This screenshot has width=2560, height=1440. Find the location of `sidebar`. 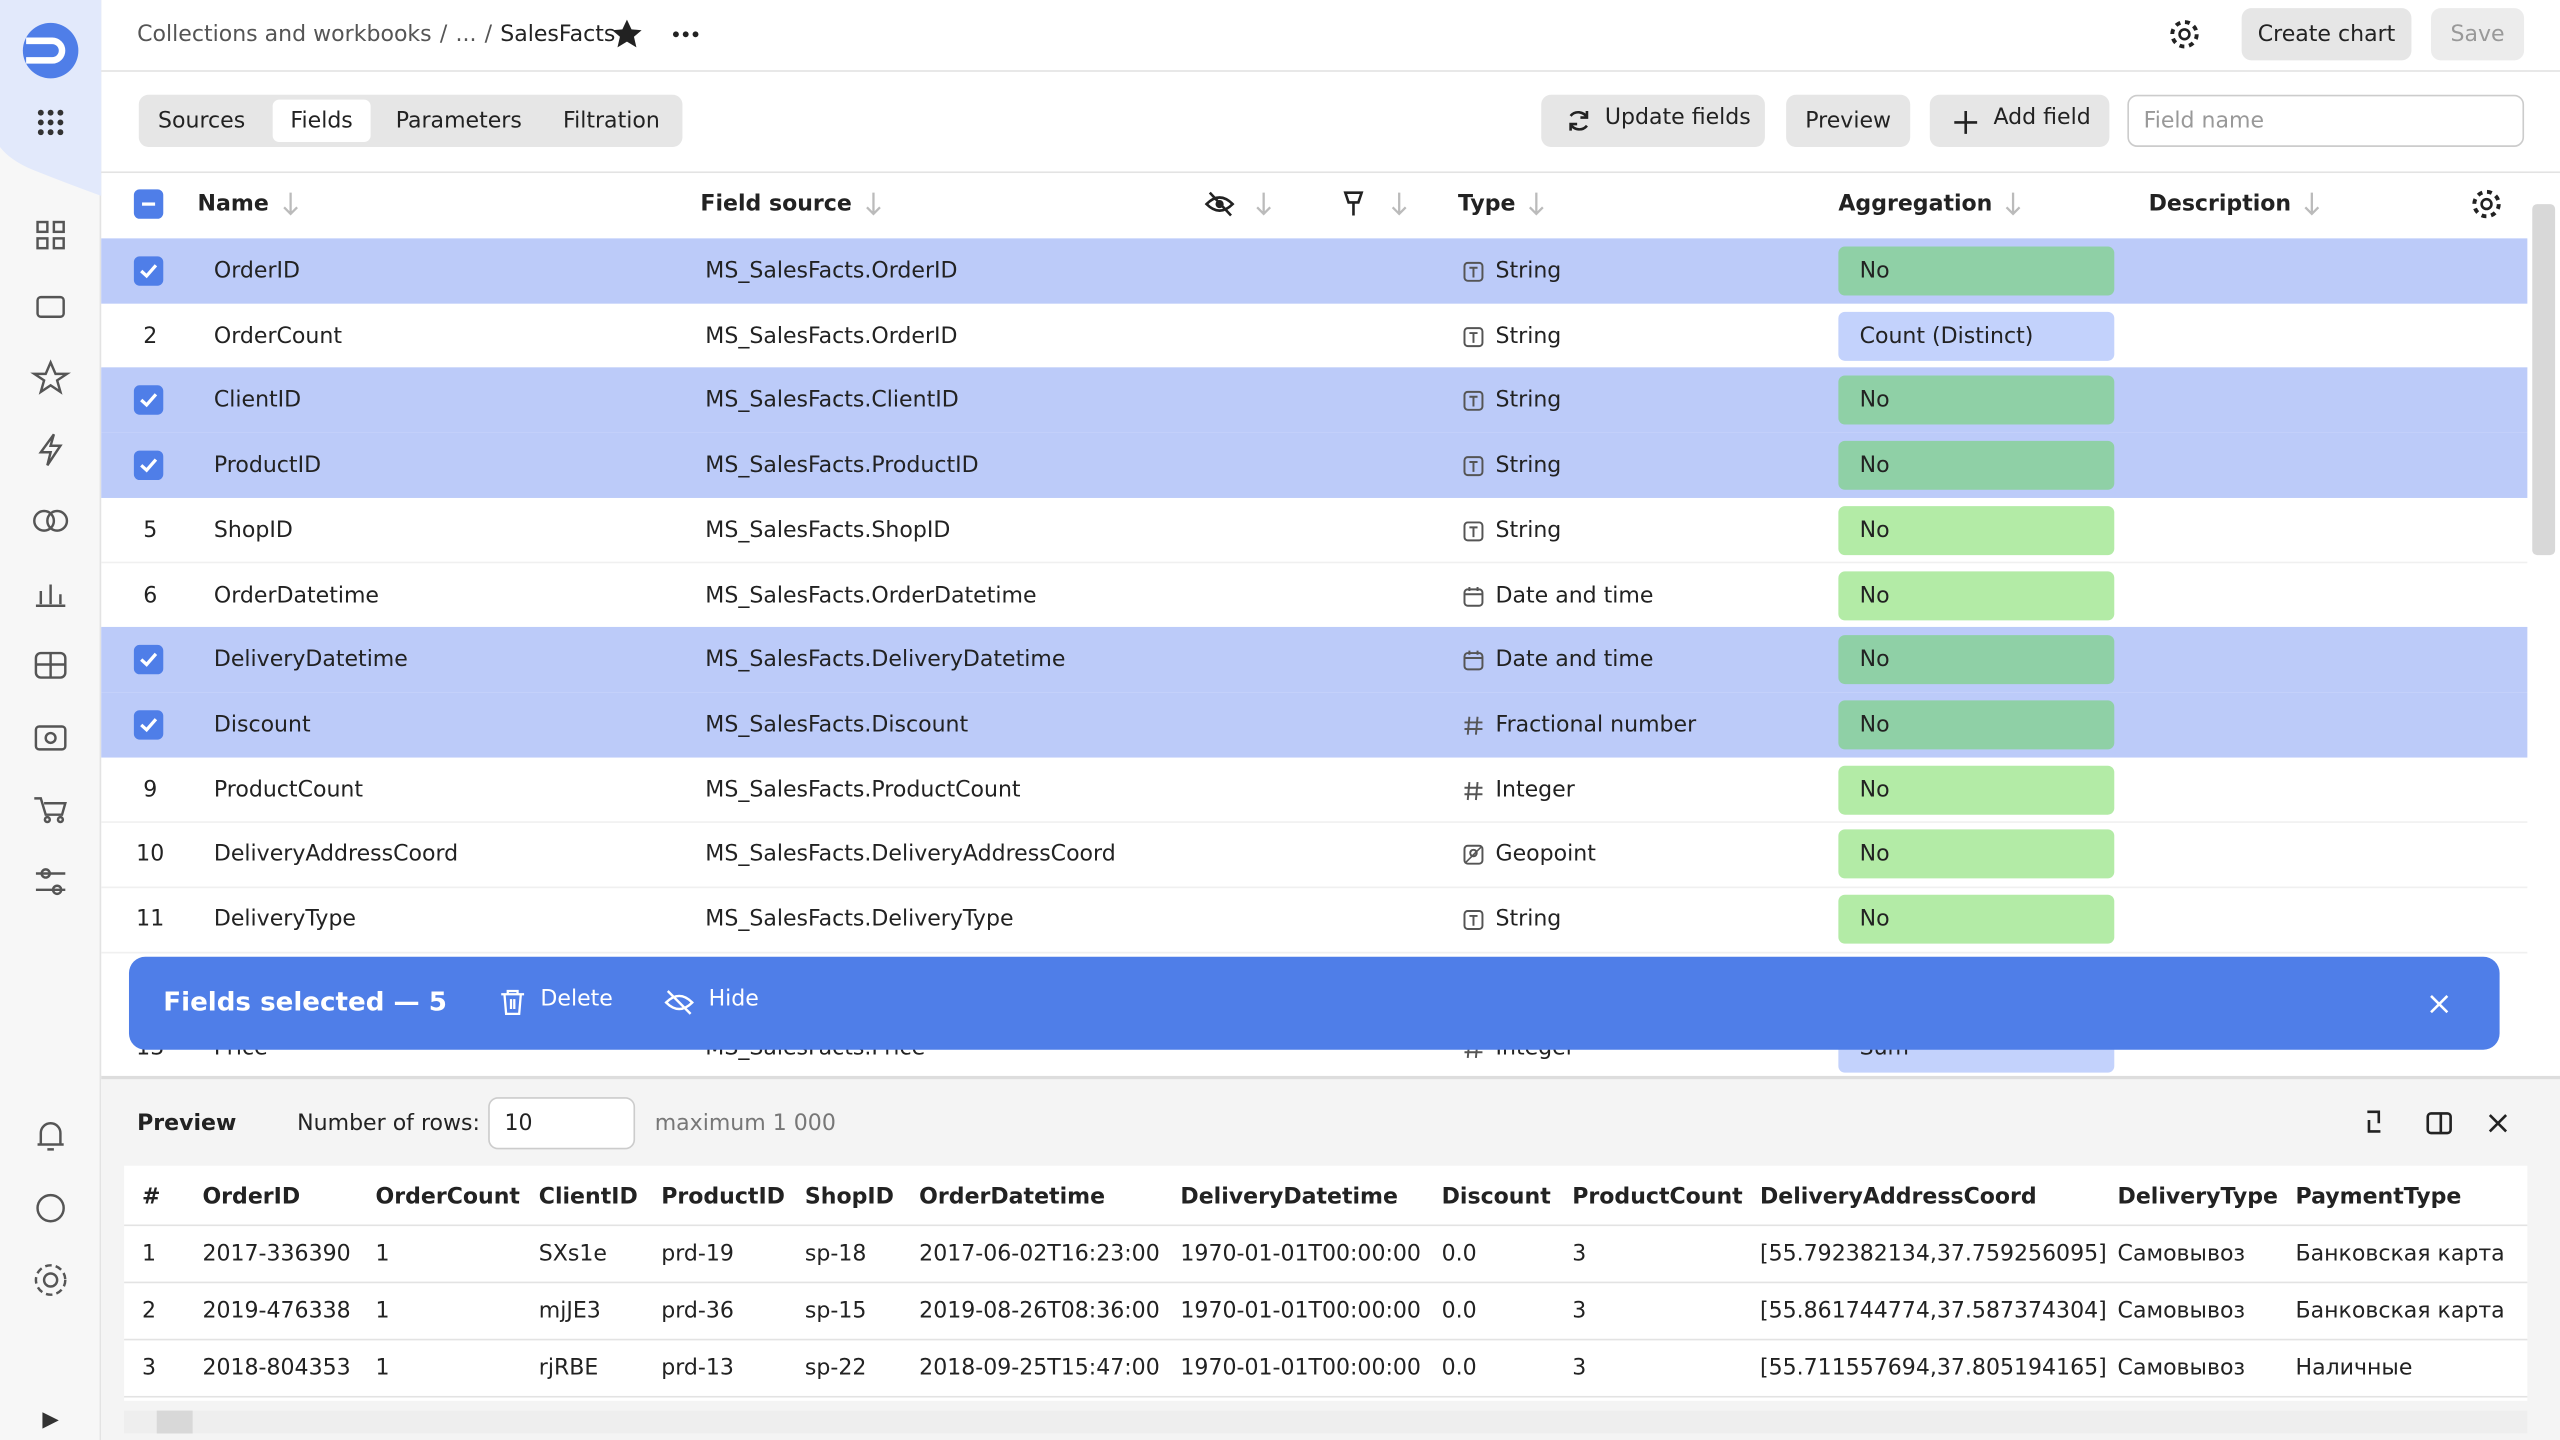

sidebar is located at coordinates (51, 720).